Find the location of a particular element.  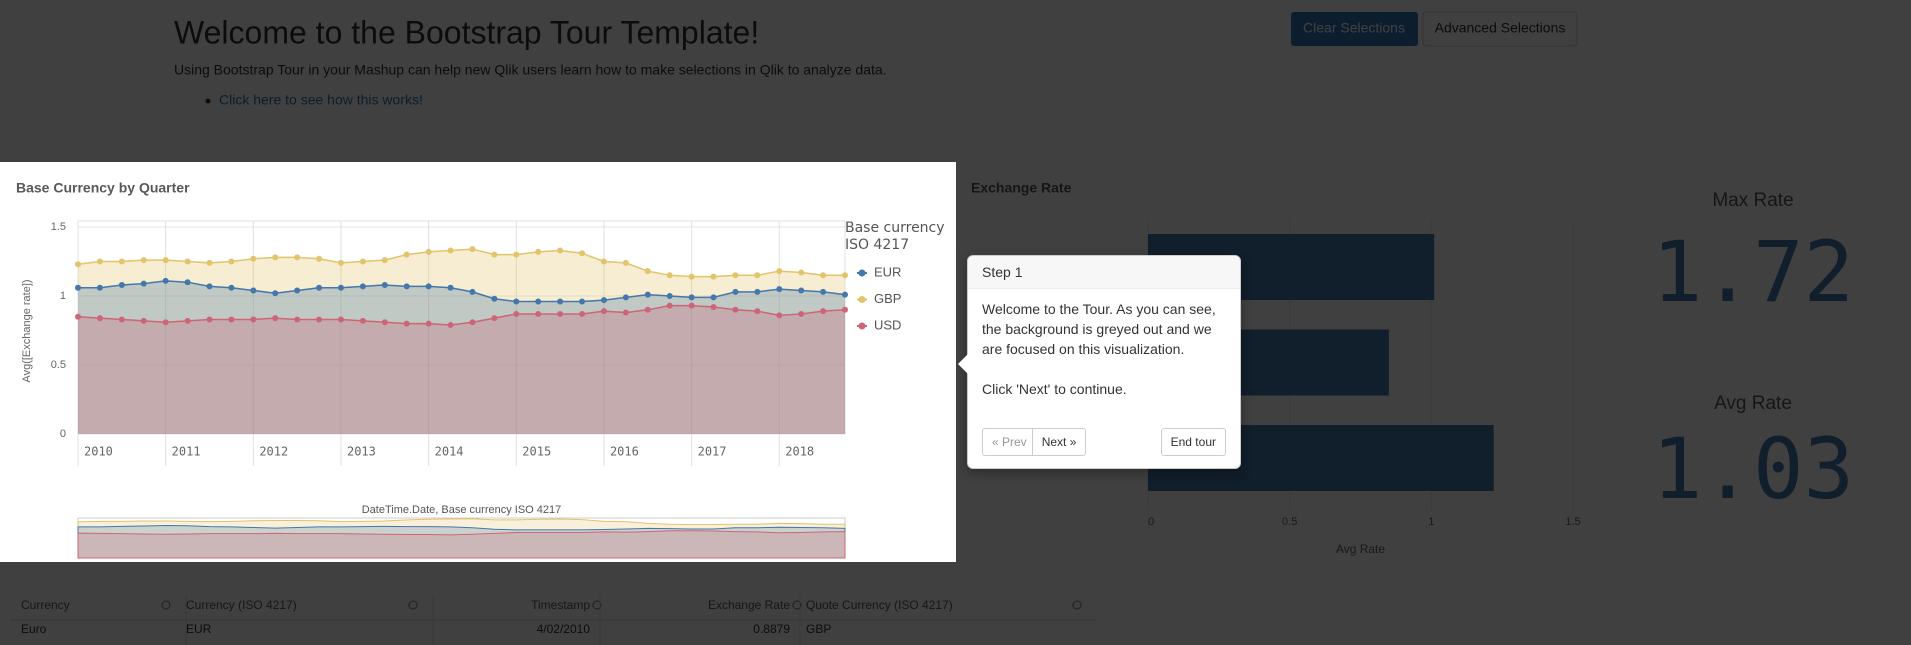

legend-label: EUR is located at coordinates (887, 271).